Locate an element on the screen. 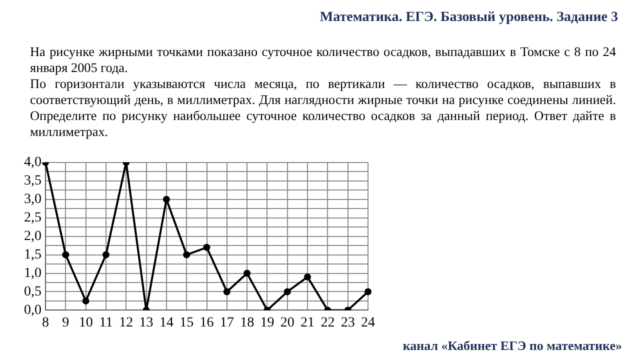 The height and width of the screenshot is (360, 640). x-tick-label: 18 is located at coordinates (247, 322).